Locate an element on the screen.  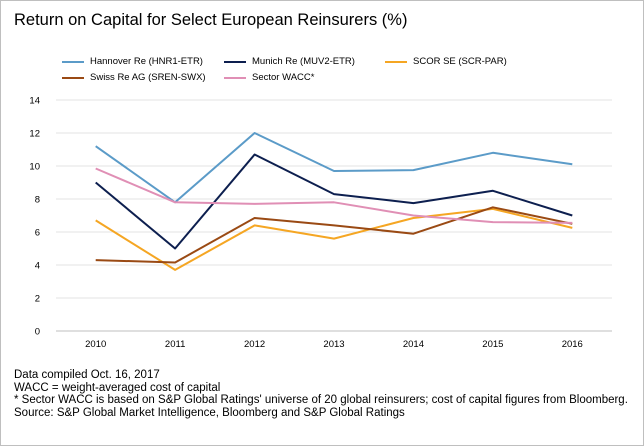
y-tick-label: 12 is located at coordinates (34, 134).